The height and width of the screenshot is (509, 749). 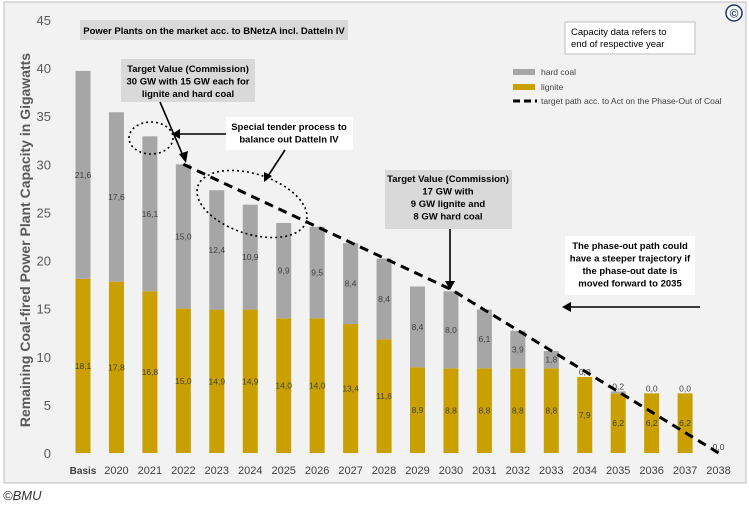 What do you see at coordinates (289, 127) in the screenshot?
I see `annotation-line: Special tender process to` at bounding box center [289, 127].